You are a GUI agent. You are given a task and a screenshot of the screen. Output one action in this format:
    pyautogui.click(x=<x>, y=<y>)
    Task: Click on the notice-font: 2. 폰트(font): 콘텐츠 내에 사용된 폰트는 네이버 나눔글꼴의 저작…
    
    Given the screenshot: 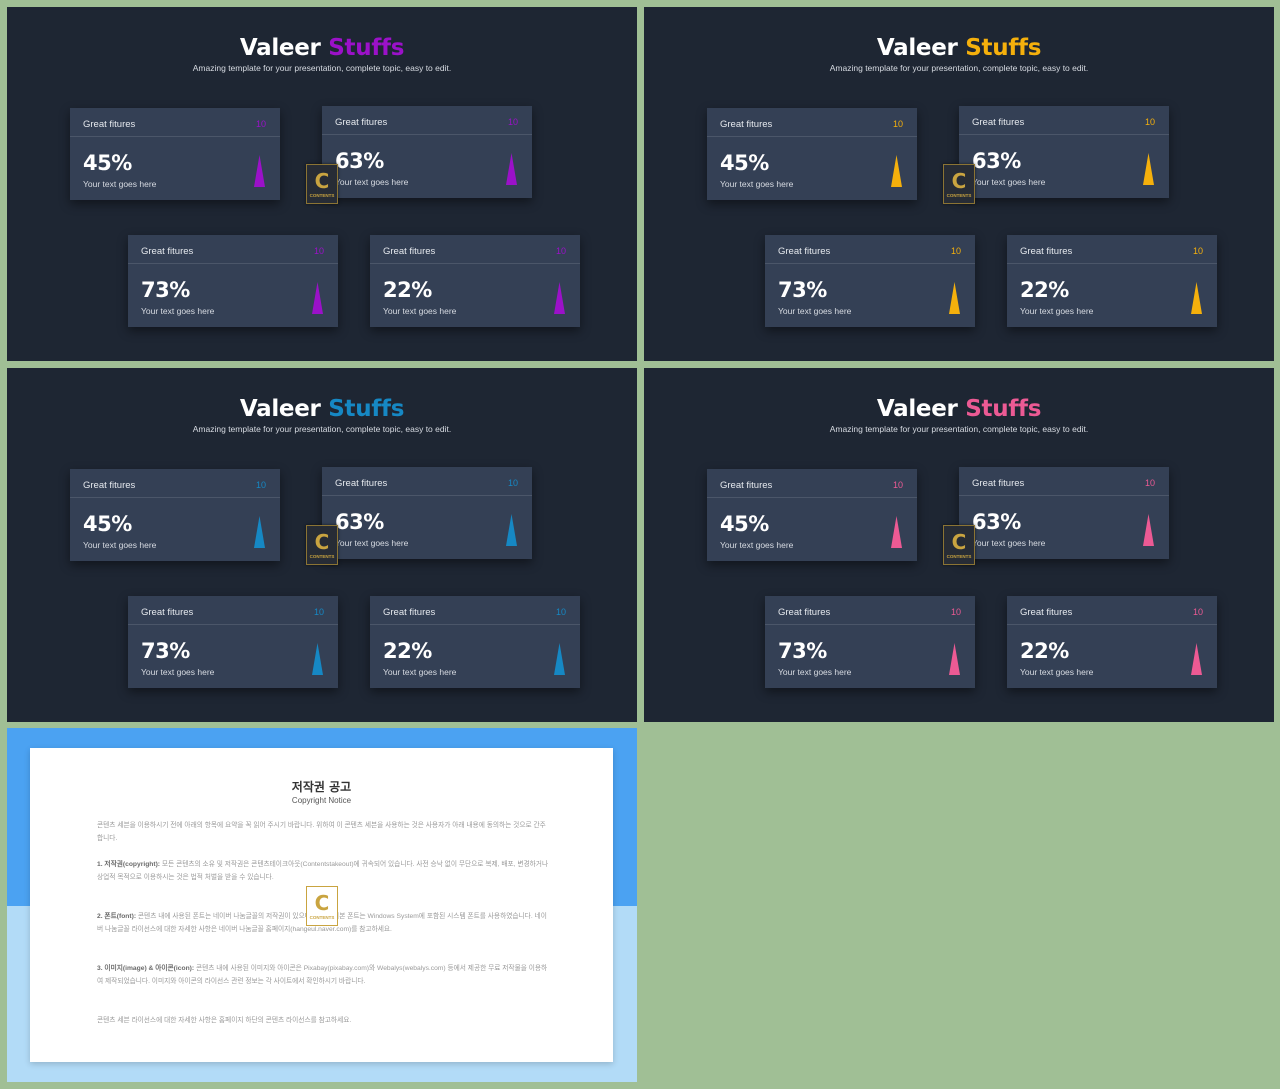 What is the action you would take?
    pyautogui.click(x=322, y=923)
    